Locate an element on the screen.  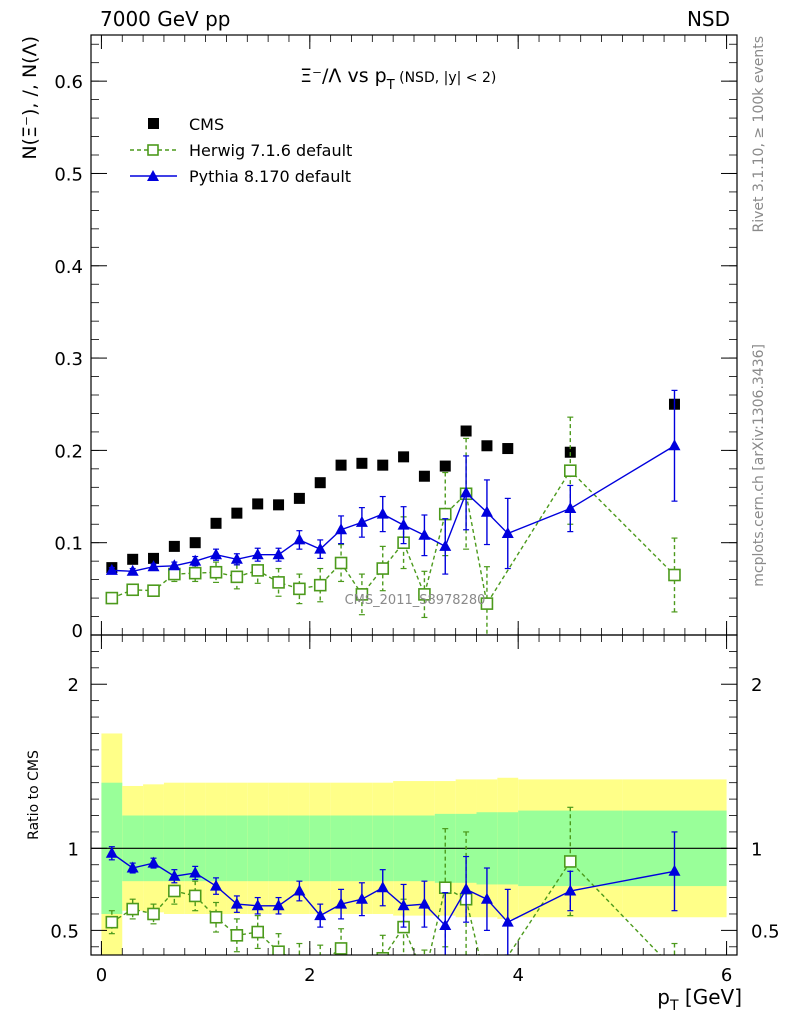
pythia-series-line is located at coordinates (393, 509).